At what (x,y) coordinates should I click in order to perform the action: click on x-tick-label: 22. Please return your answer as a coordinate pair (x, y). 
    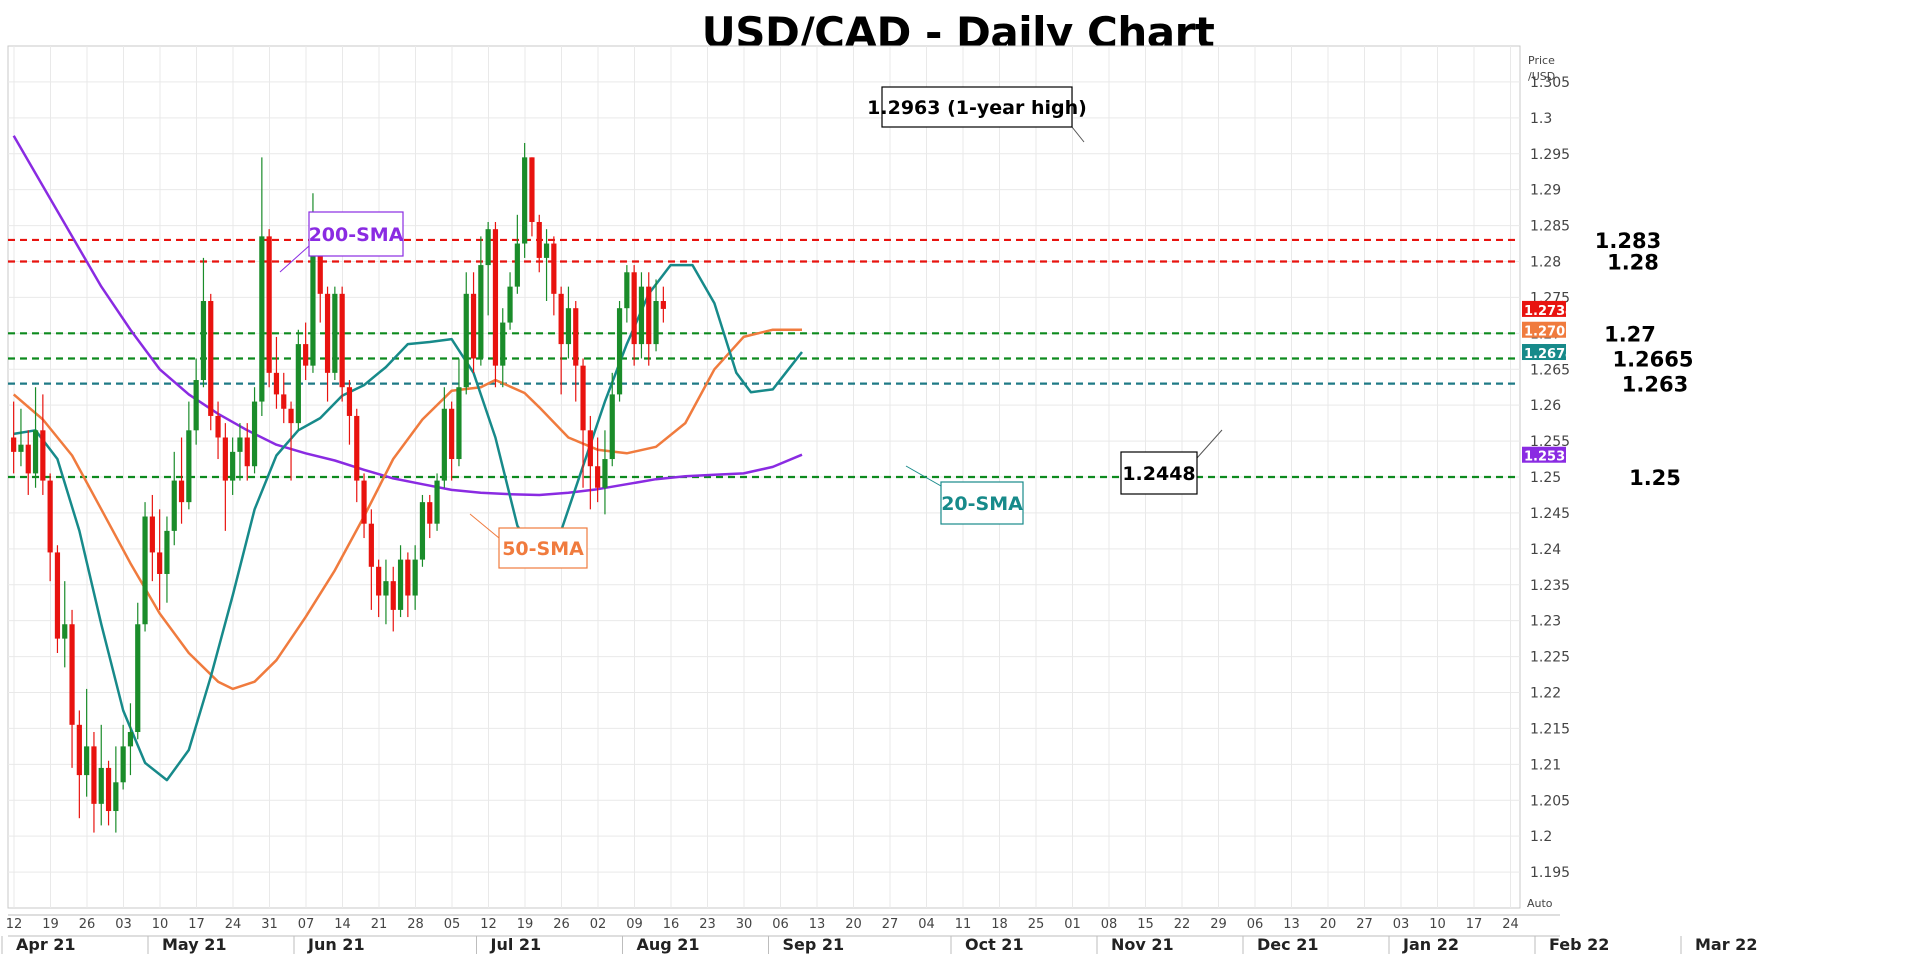
    Looking at the image, I should click on (1182, 924).